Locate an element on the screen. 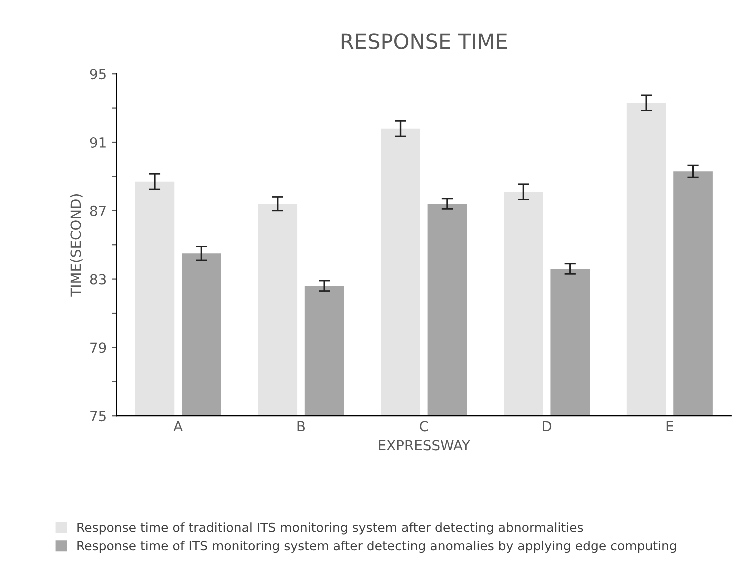 This screenshot has height=570, width=754. y-tick-label: 75 is located at coordinates (98, 416).